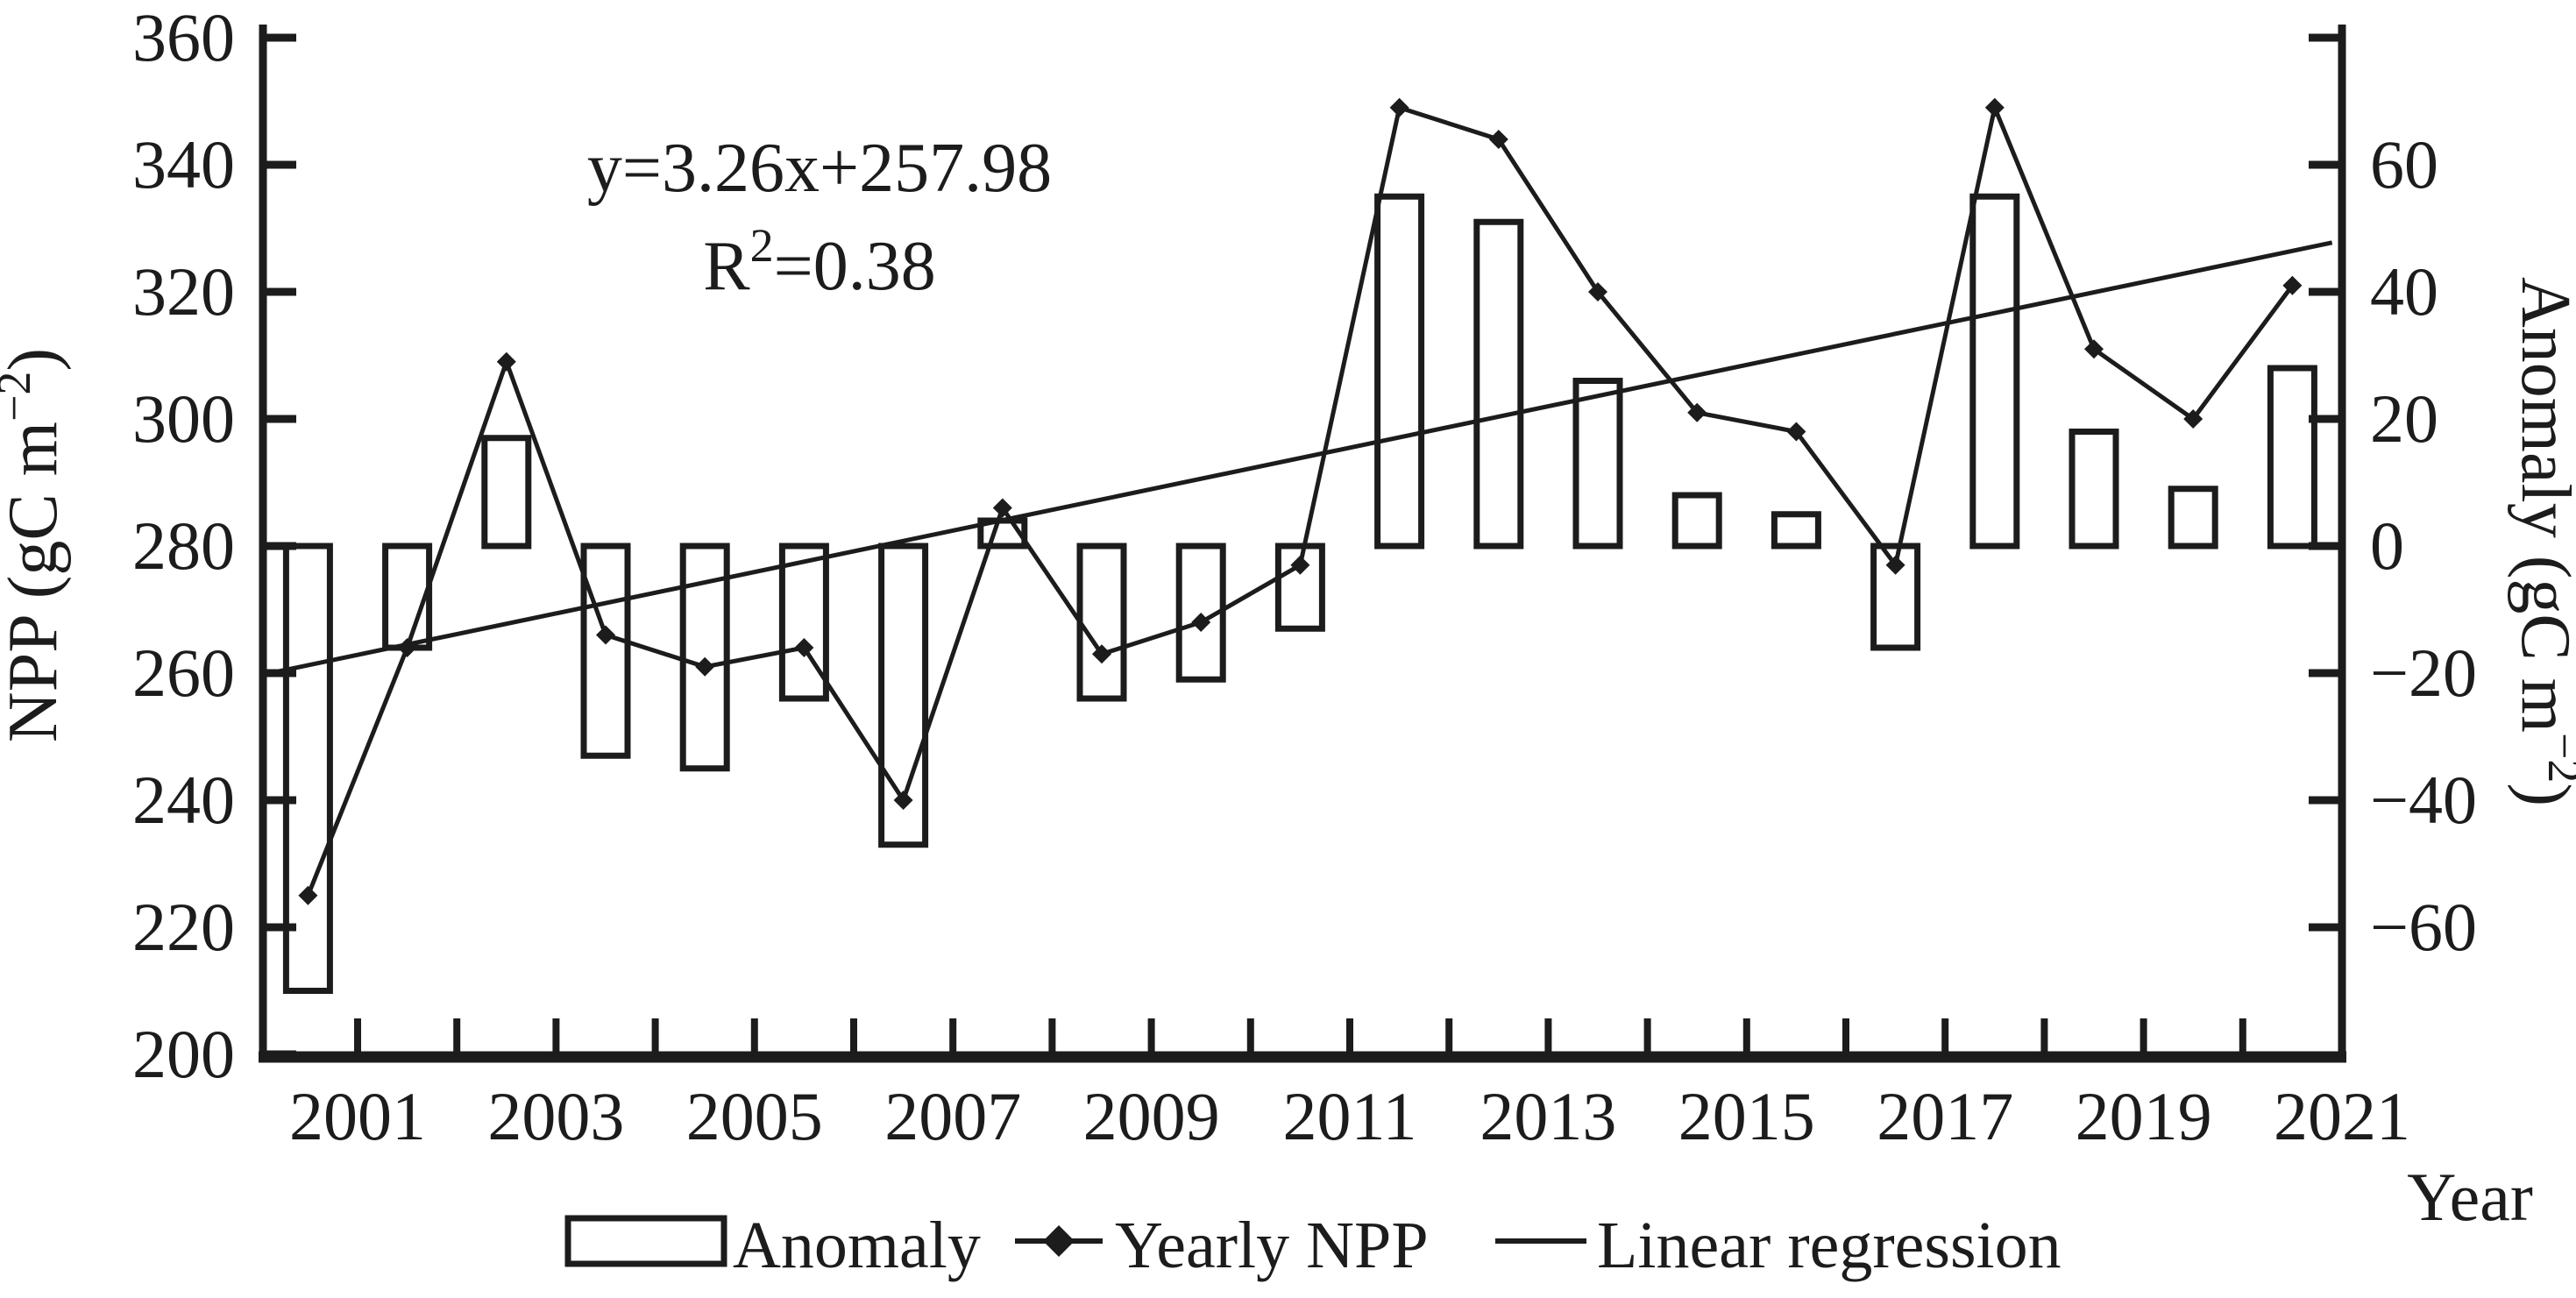  I want to click on left-axis-tick-label: 240, so click(183, 800).